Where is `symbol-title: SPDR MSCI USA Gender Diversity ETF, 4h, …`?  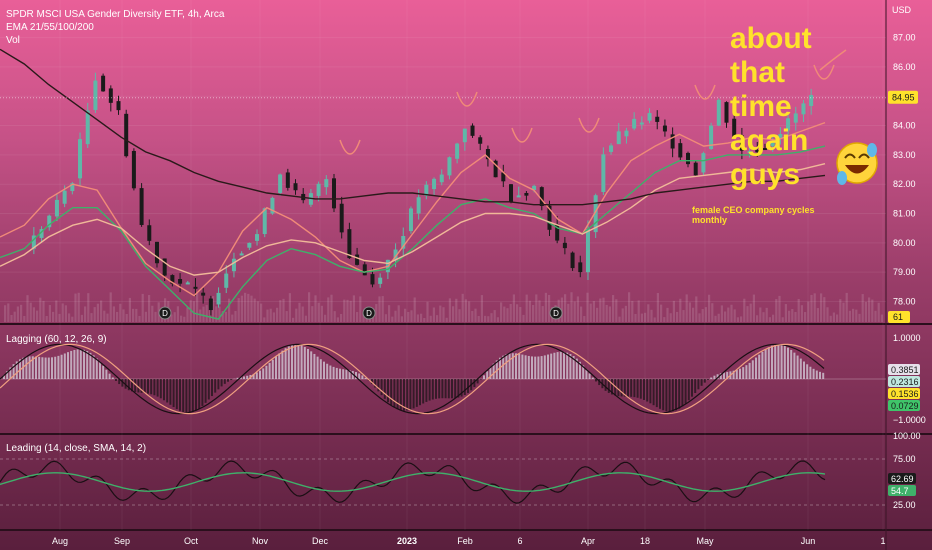
symbol-title: SPDR MSCI USA Gender Diversity ETF, 4h, … is located at coordinates (115, 14).